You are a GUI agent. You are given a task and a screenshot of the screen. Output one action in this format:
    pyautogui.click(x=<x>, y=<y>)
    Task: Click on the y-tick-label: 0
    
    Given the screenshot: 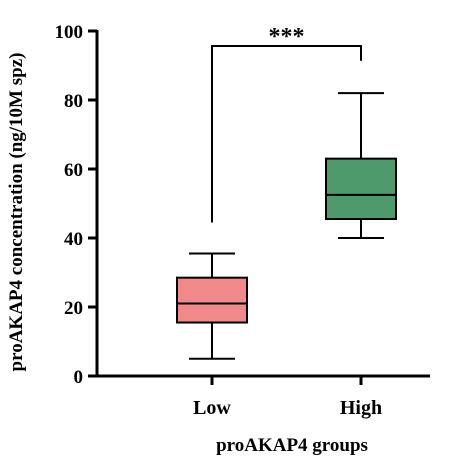 What is the action you would take?
    pyautogui.click(x=79, y=377)
    